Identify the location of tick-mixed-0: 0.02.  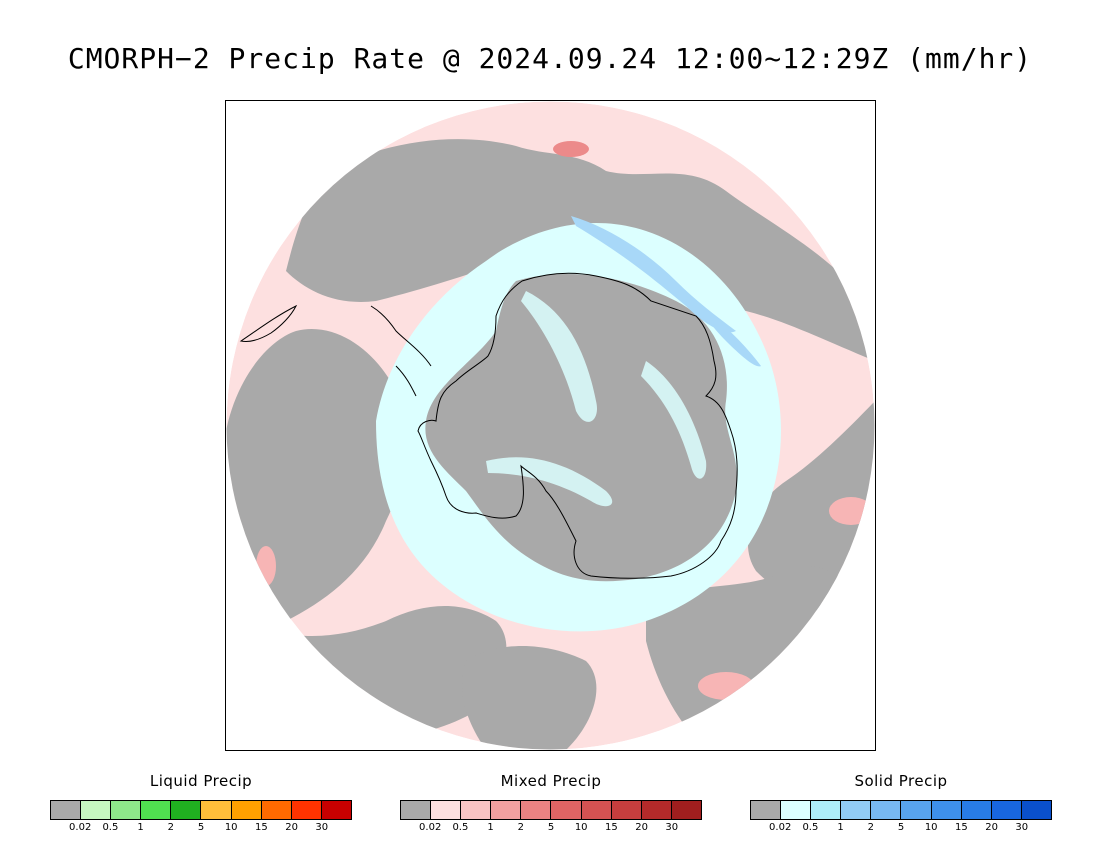
(430, 827).